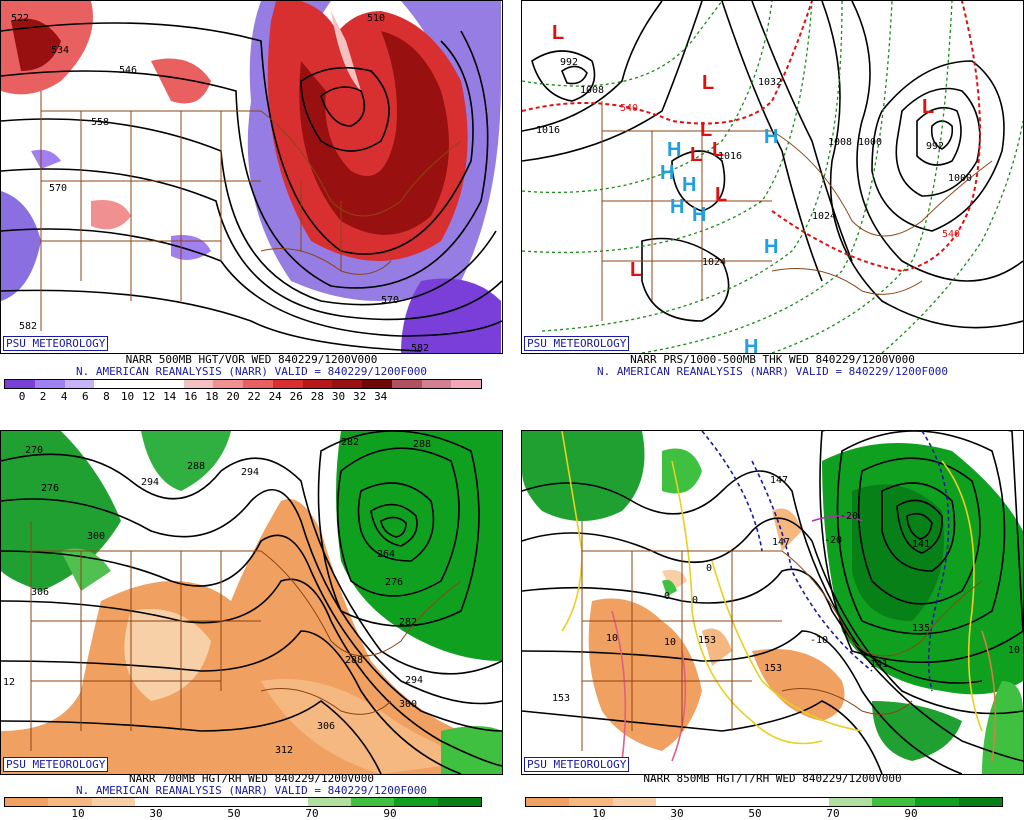 The height and width of the screenshot is (820, 1024). I want to click on colorbar-tick-label: 50, so click(755, 813).